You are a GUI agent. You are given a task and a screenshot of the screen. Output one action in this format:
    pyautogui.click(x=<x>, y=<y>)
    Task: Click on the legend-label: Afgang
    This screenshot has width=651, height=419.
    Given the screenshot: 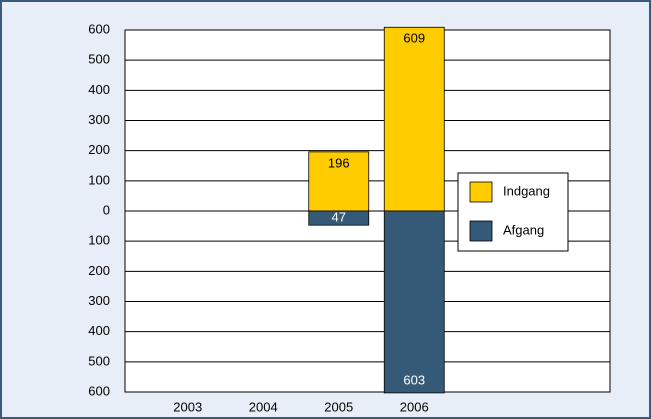 What is the action you would take?
    pyautogui.click(x=523, y=229)
    